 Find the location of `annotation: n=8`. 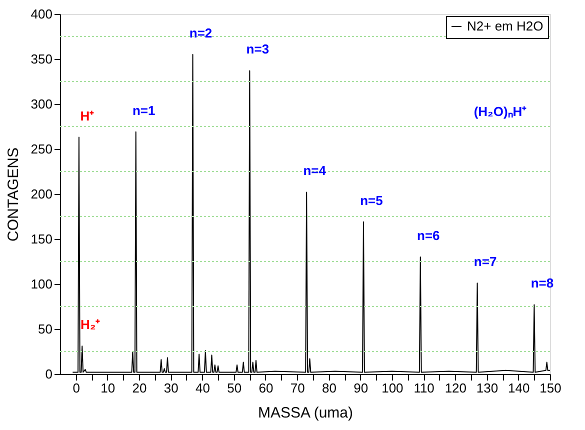

annotation: n=8 is located at coordinates (542, 283).